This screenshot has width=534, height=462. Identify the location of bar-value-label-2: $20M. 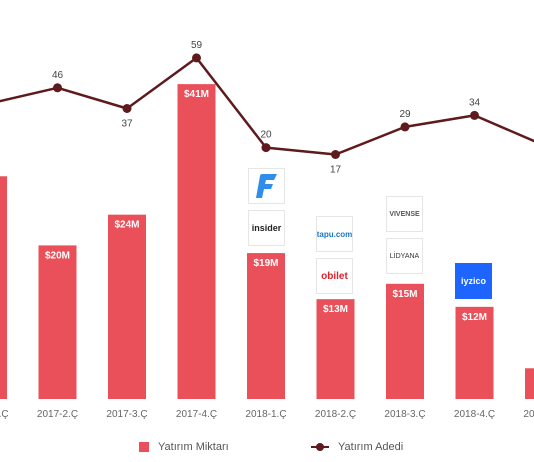
(57, 255).